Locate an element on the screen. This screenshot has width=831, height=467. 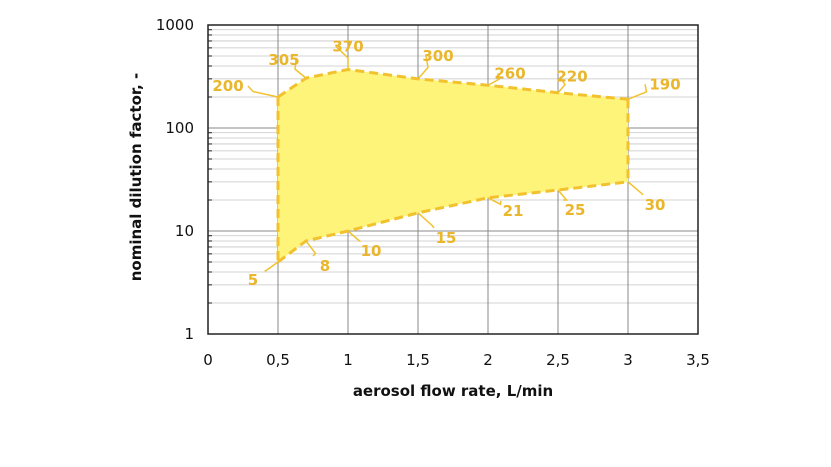
data-label: 10 is located at coordinates (371, 251).